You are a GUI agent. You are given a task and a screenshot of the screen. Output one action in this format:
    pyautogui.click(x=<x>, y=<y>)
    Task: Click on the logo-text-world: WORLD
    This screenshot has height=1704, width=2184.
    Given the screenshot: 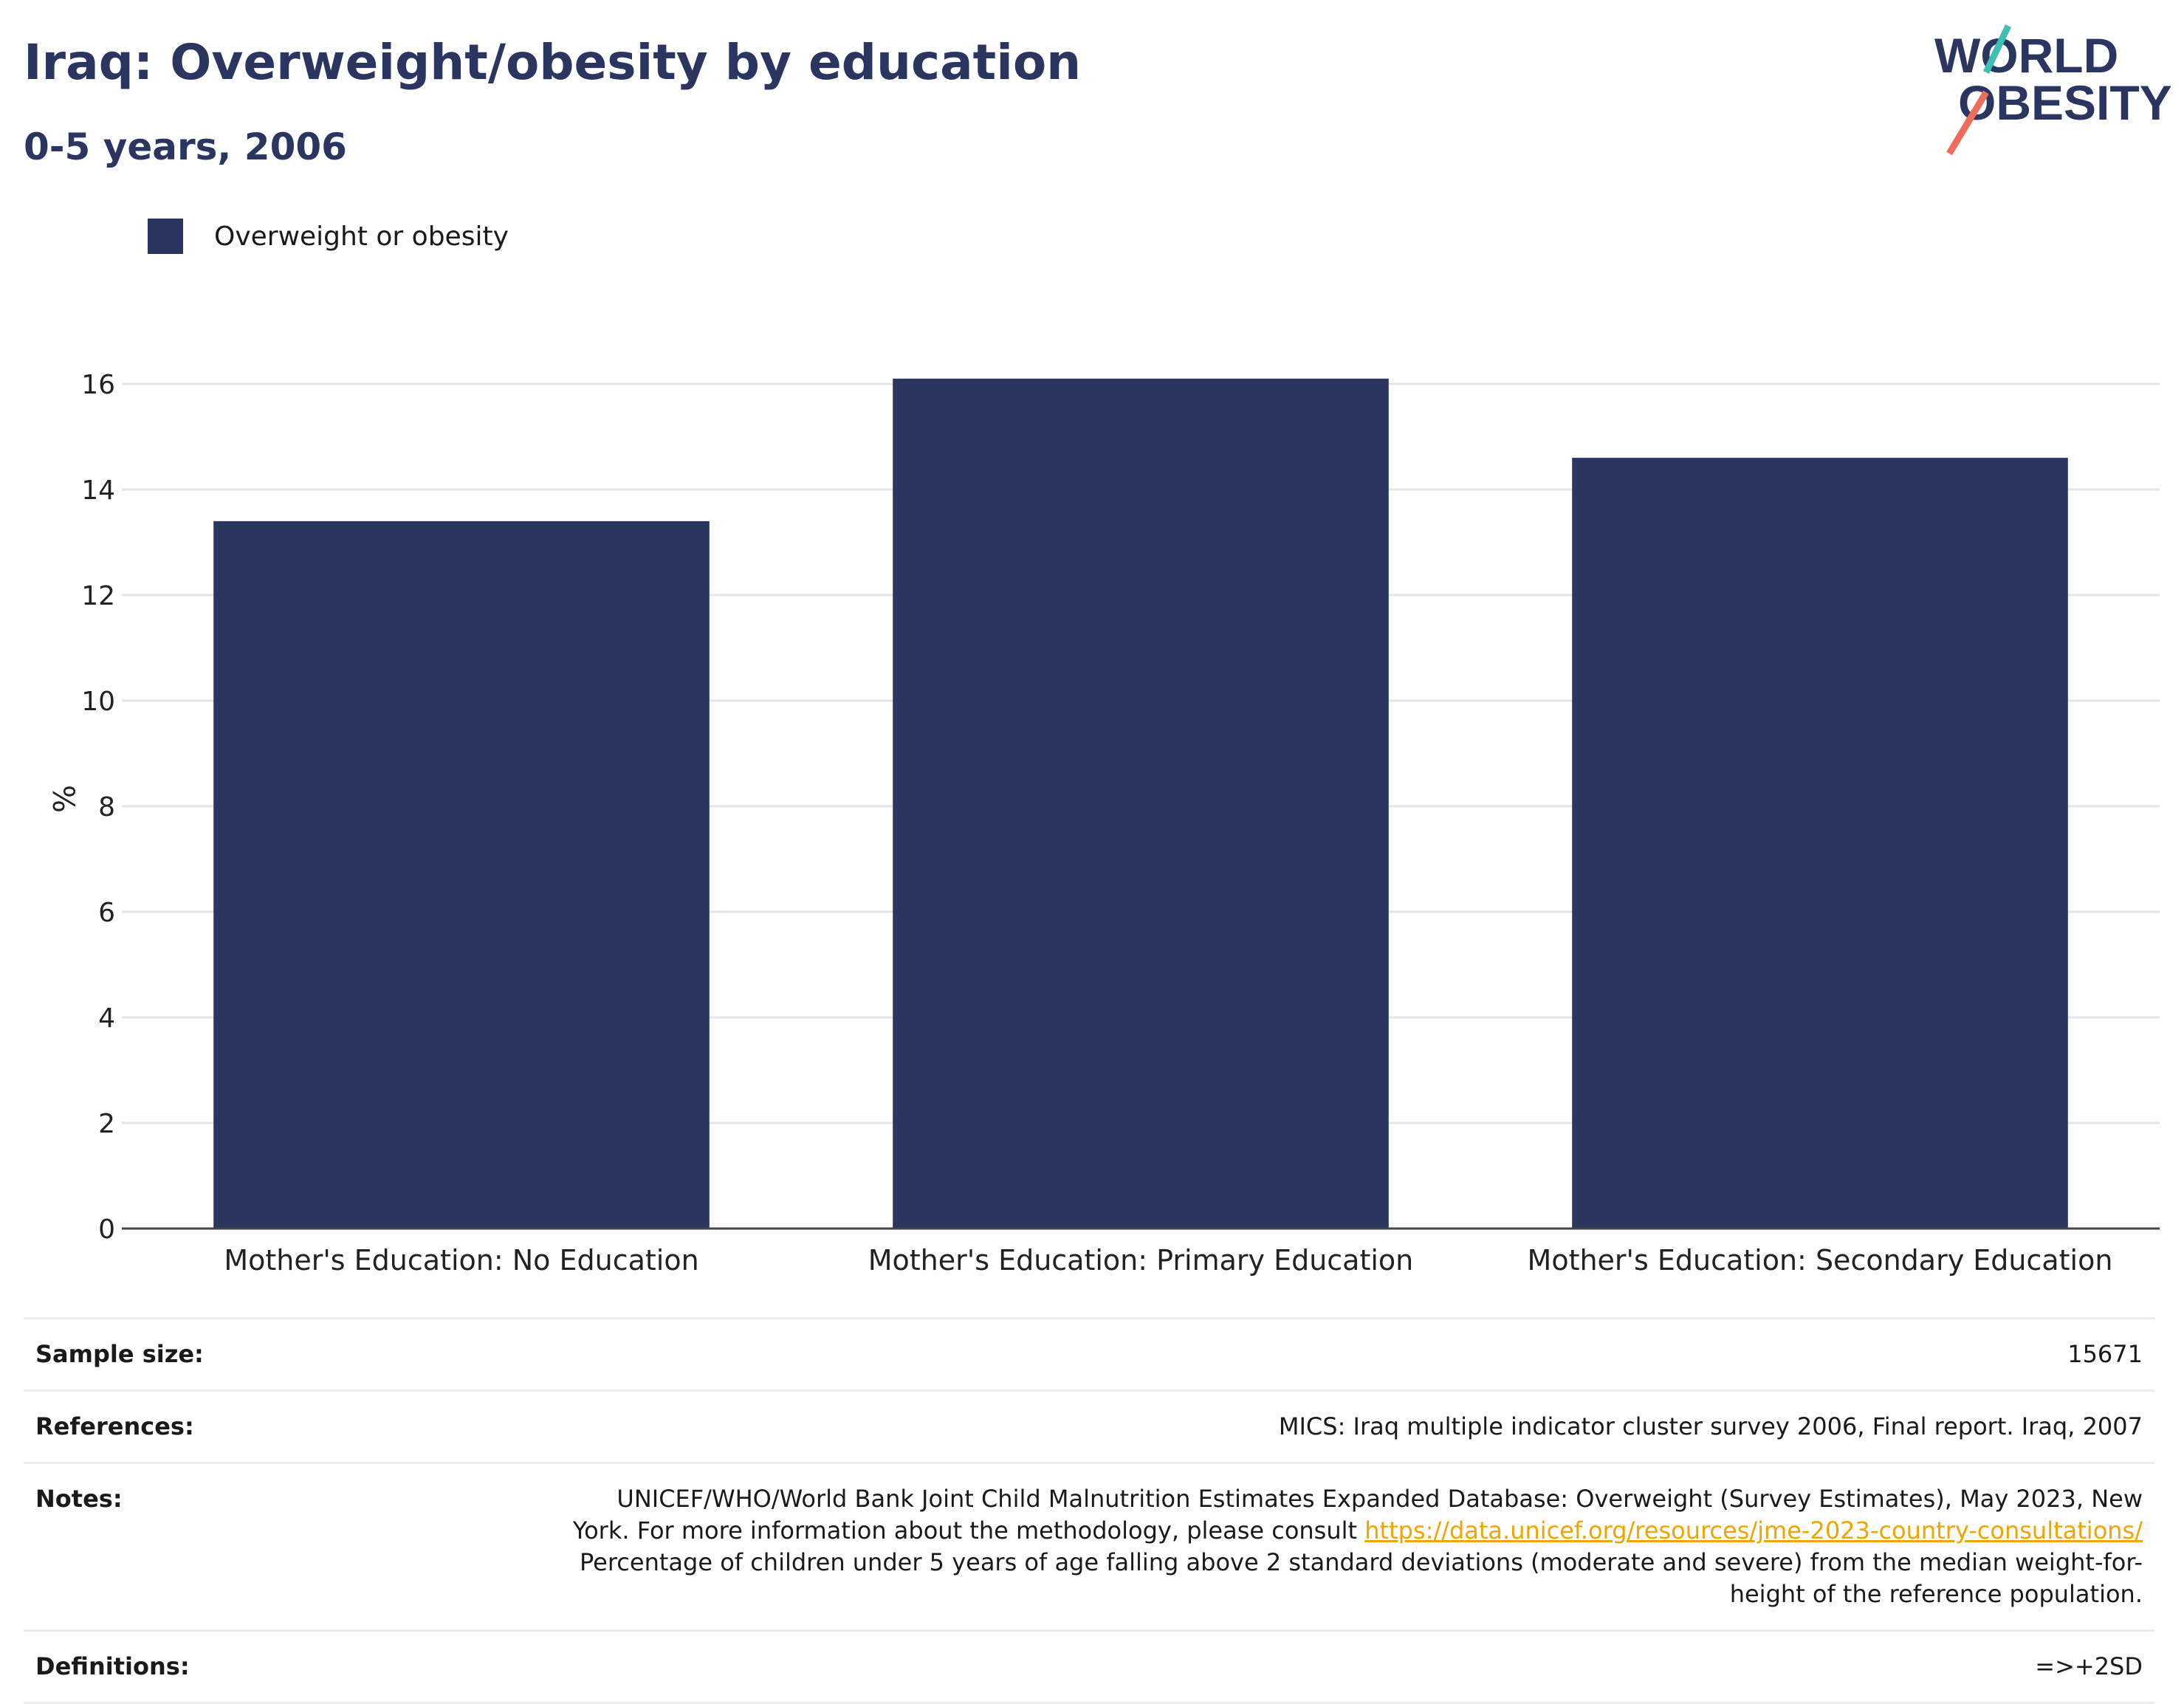 What is the action you would take?
    pyautogui.click(x=2026, y=55)
    